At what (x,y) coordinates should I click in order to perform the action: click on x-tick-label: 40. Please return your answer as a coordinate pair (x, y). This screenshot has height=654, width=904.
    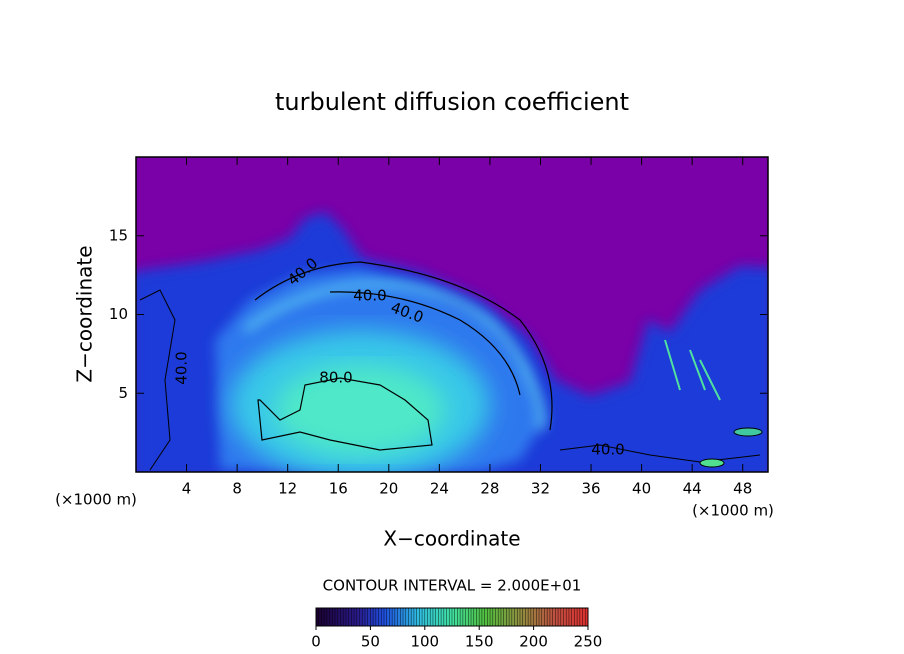
    Looking at the image, I should click on (641, 489).